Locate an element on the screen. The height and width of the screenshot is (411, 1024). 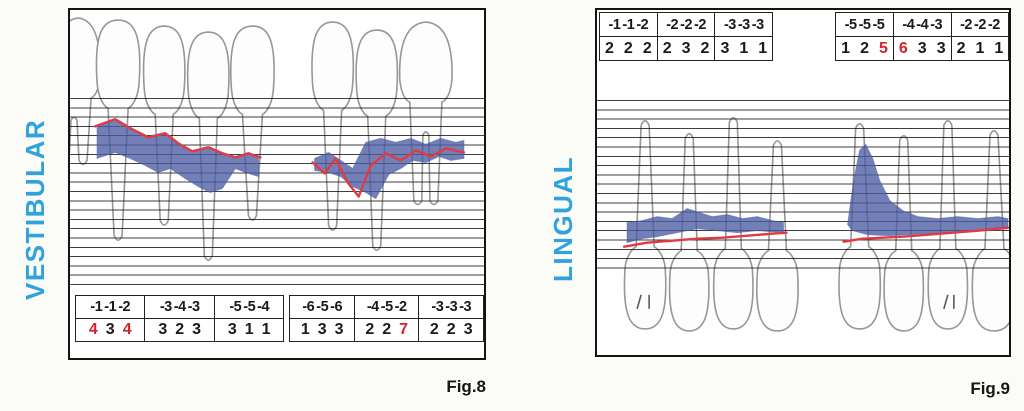
value: 7 is located at coordinates (404, 329).